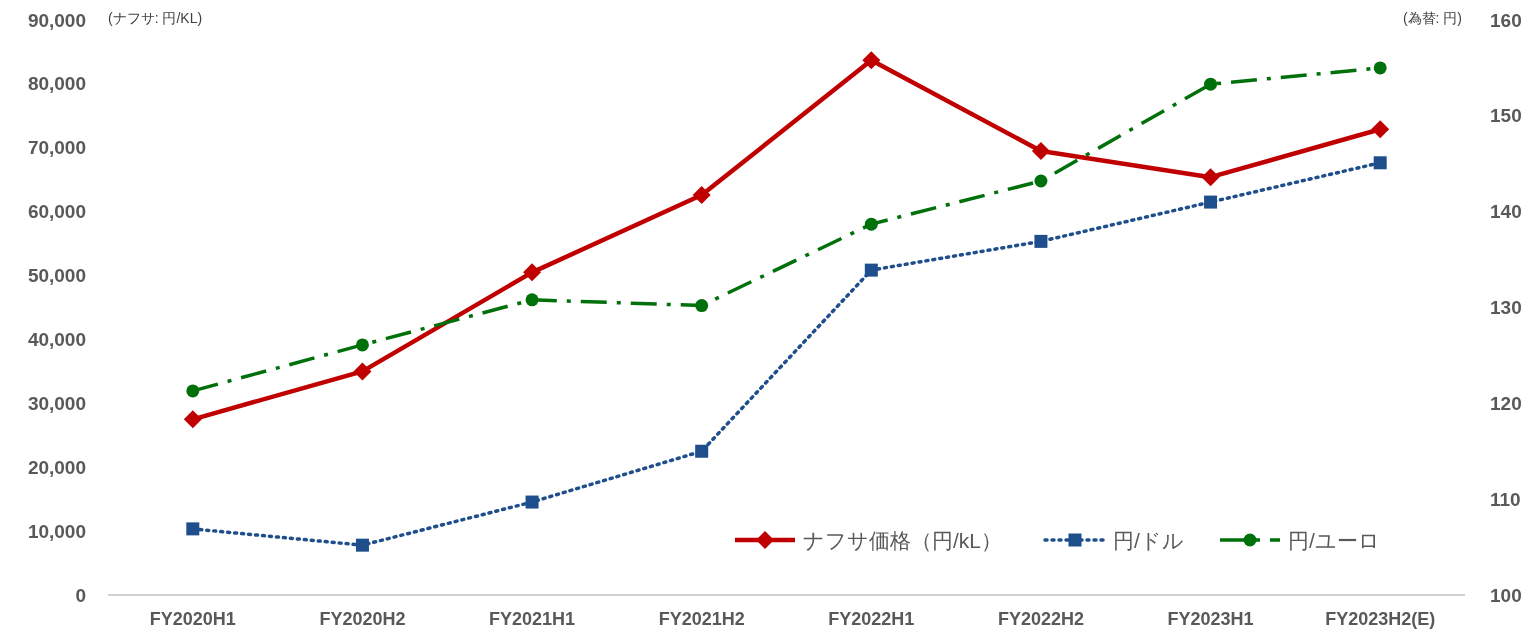 The width and height of the screenshot is (1534, 639). Describe the element at coordinates (56, 531) in the screenshot. I see `y-tick-label: 10,000` at that location.